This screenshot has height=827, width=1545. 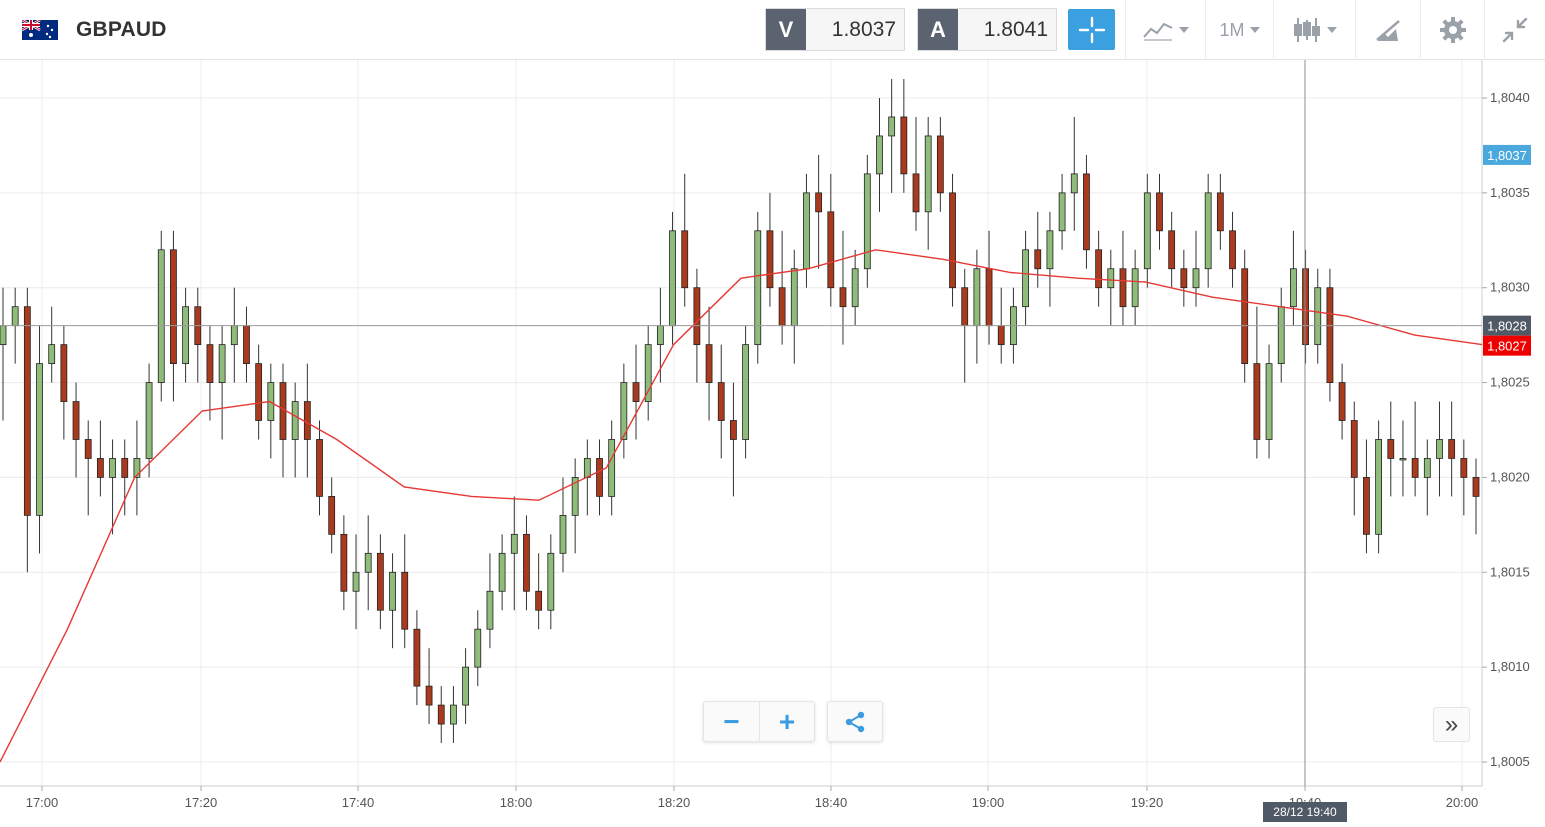 I want to click on buy-quote-button: A 1.8041, so click(x=987, y=29).